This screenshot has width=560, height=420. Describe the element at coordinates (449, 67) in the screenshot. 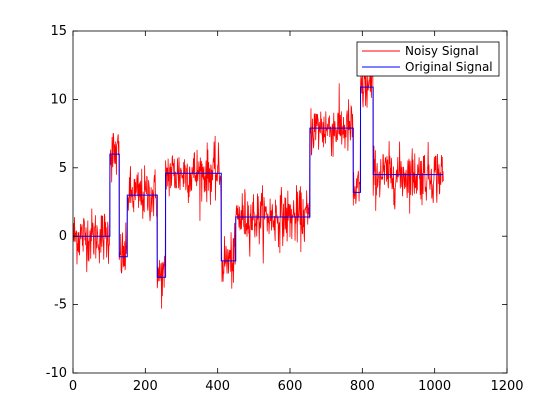

I see `legend-label-original: Original Signal` at that location.